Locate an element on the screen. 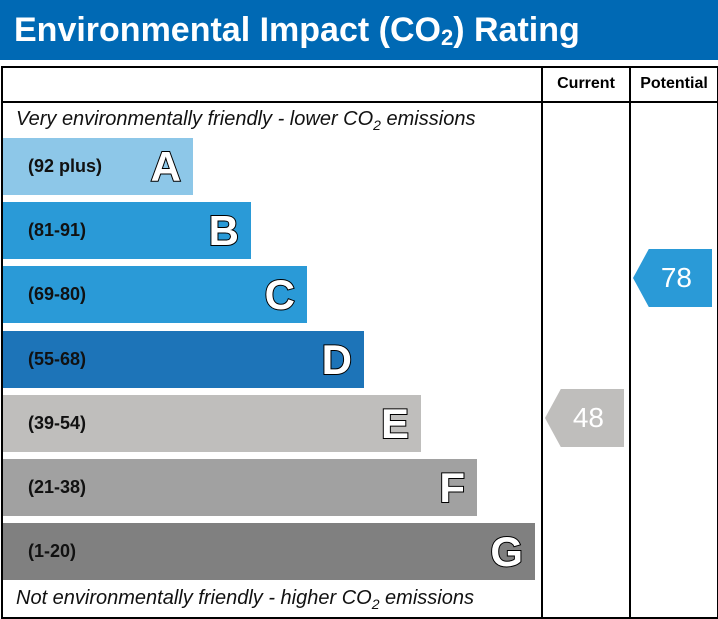  band-range: (69-80) is located at coordinates (57, 294).